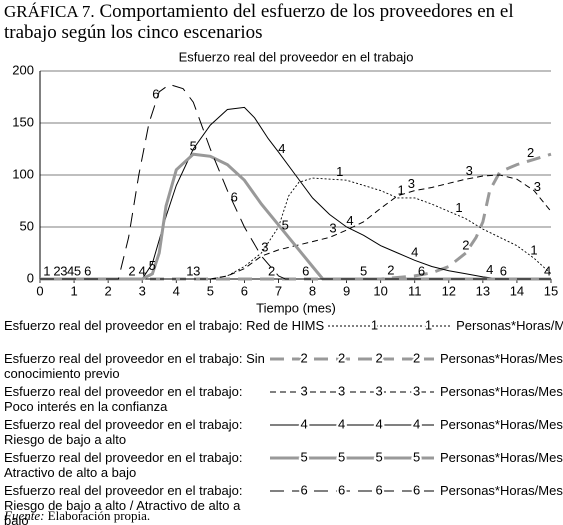  I want to click on y-tick-label: 0, so click(30, 277).